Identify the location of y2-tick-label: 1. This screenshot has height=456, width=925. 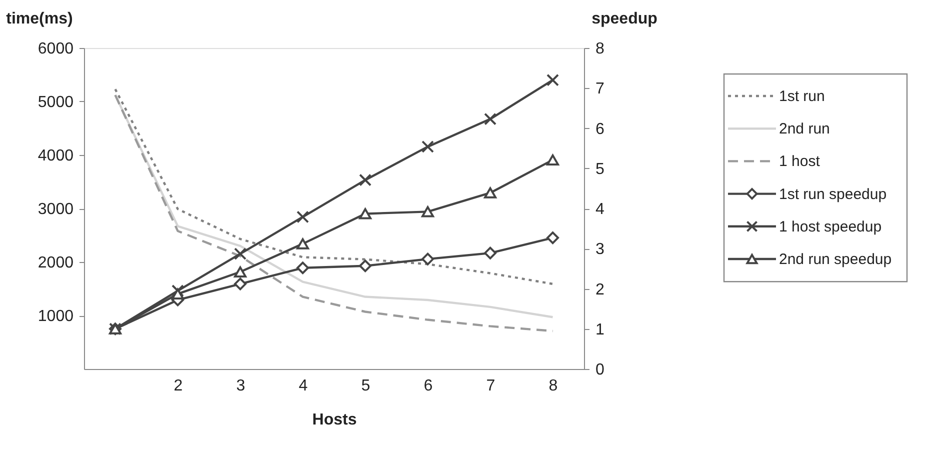
(600, 329).